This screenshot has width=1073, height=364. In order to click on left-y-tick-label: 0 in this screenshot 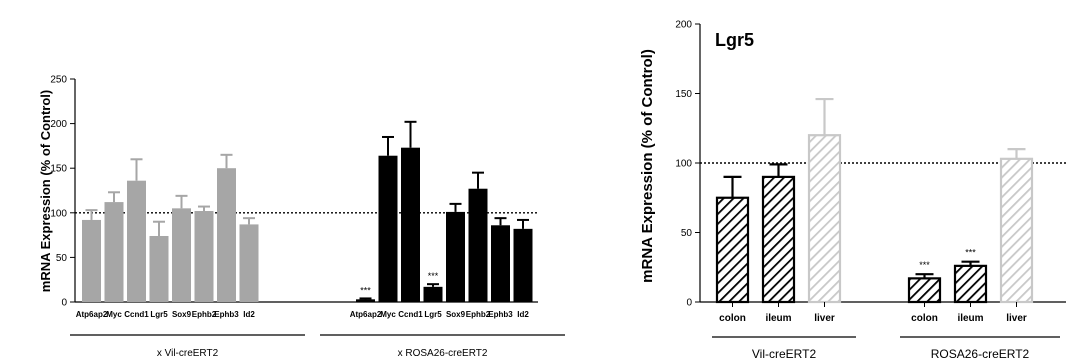, I will do `click(64, 303)`.